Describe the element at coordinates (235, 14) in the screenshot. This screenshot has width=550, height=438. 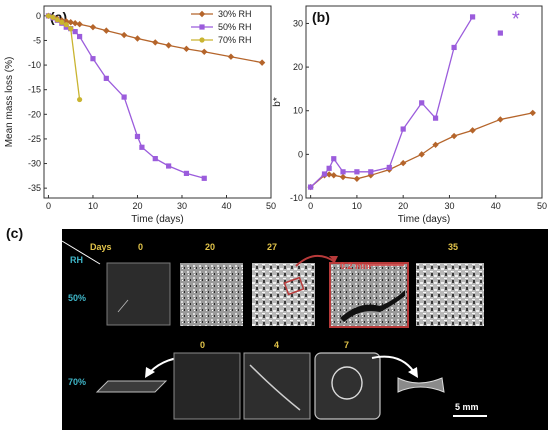
I see `legend-entry: 30% RH` at that location.